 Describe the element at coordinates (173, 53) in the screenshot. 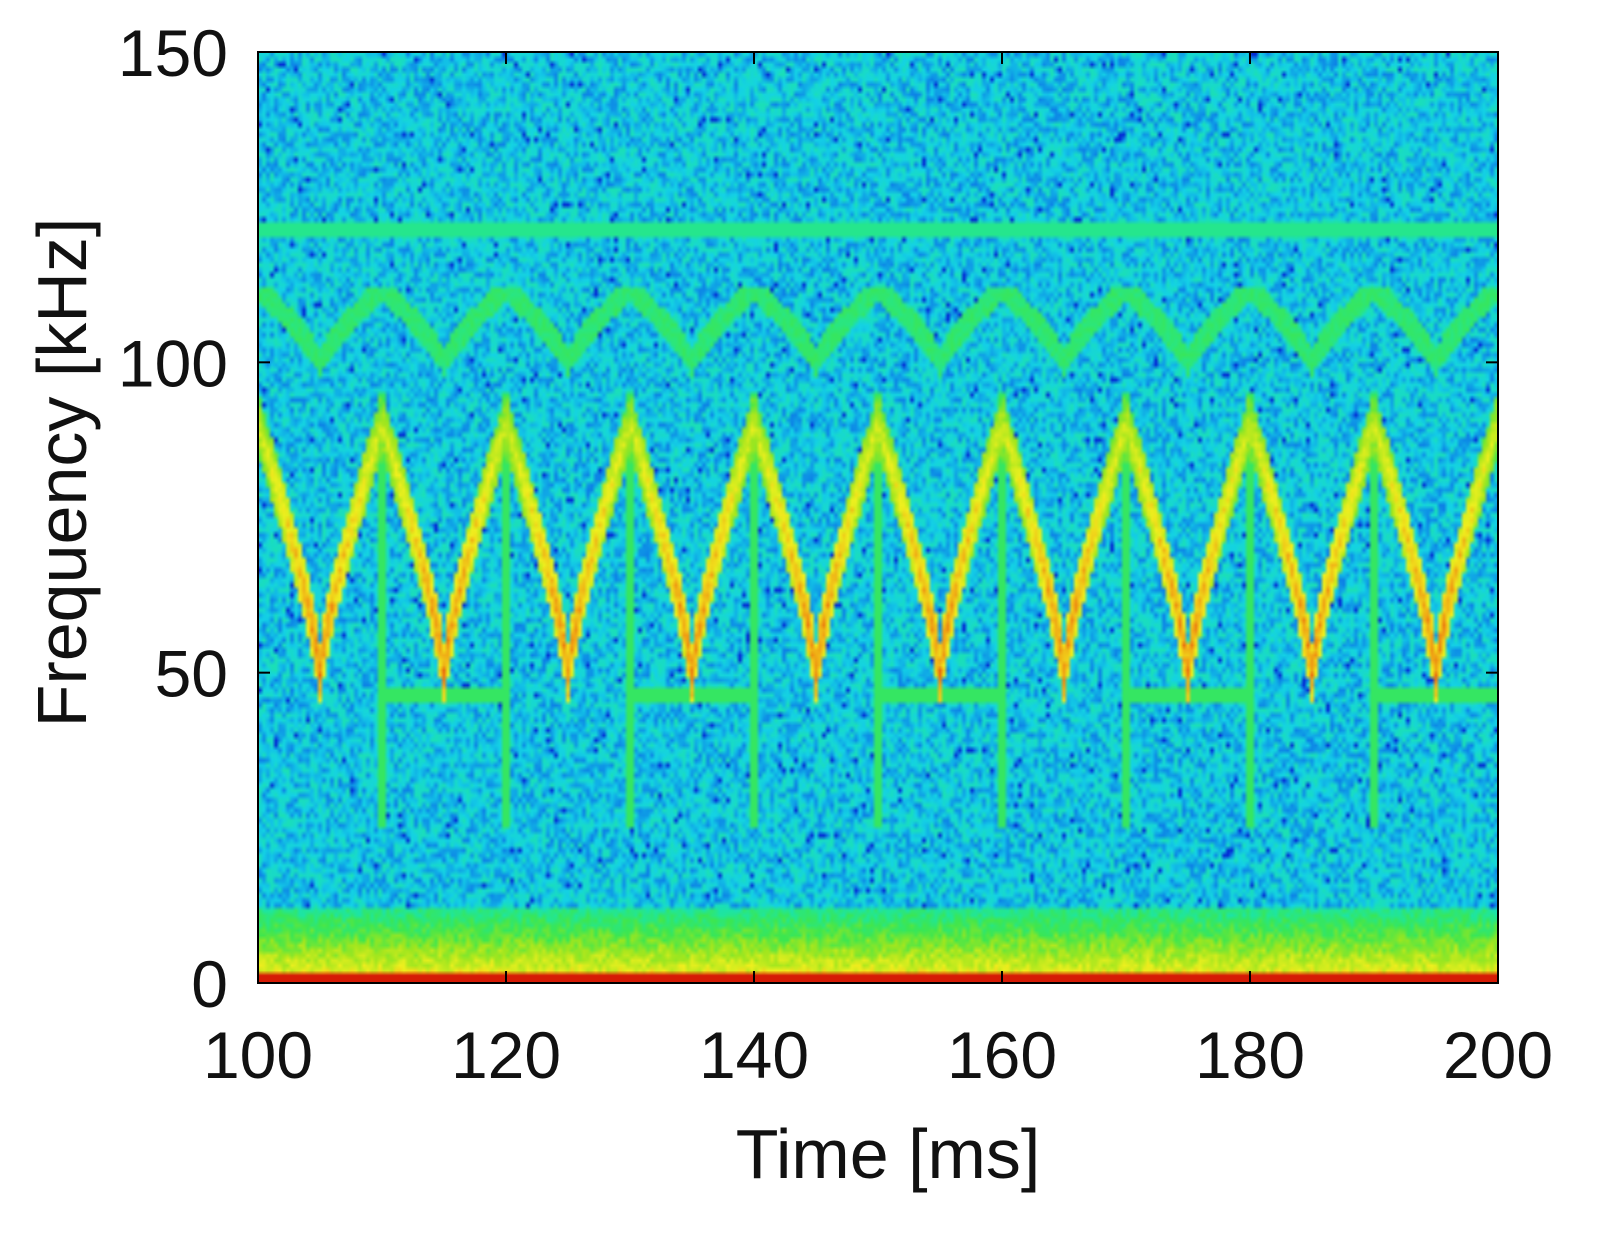

I see `y-tick-label: 150` at that location.